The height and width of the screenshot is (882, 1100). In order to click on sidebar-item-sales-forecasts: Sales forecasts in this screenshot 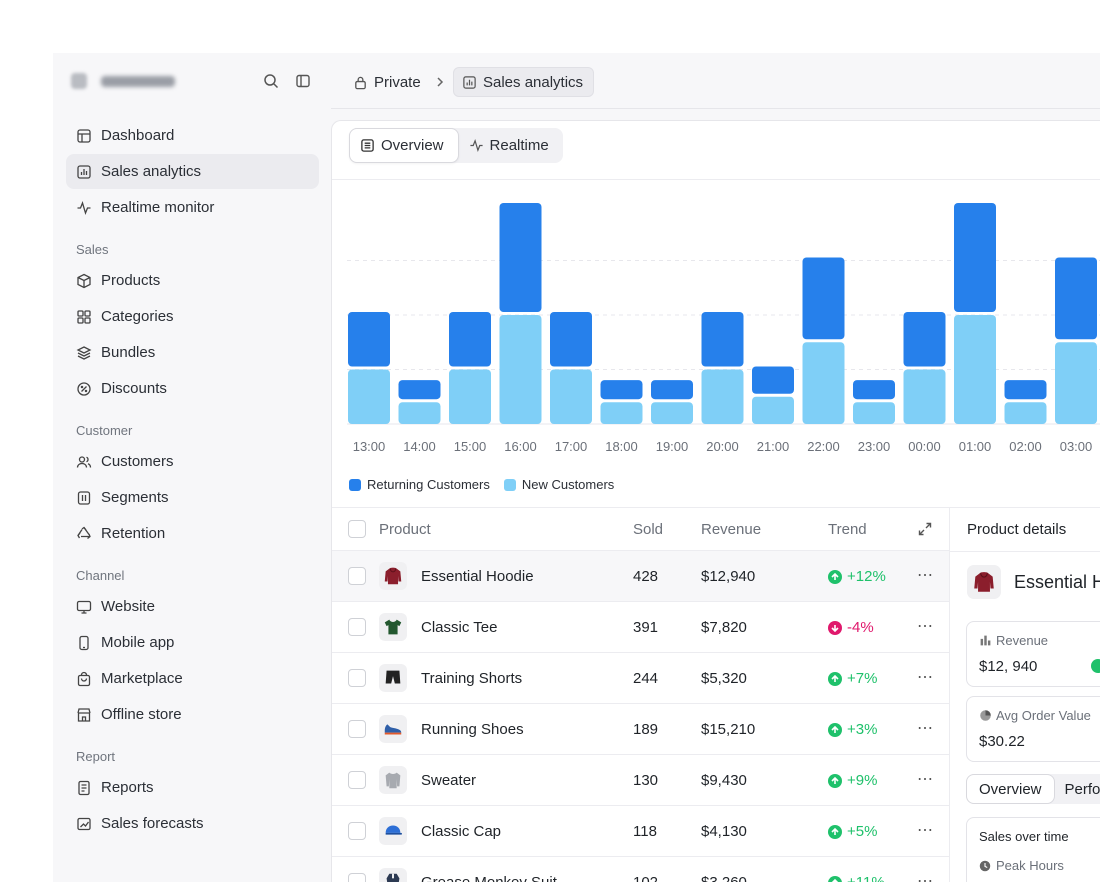, I will do `click(192, 823)`.